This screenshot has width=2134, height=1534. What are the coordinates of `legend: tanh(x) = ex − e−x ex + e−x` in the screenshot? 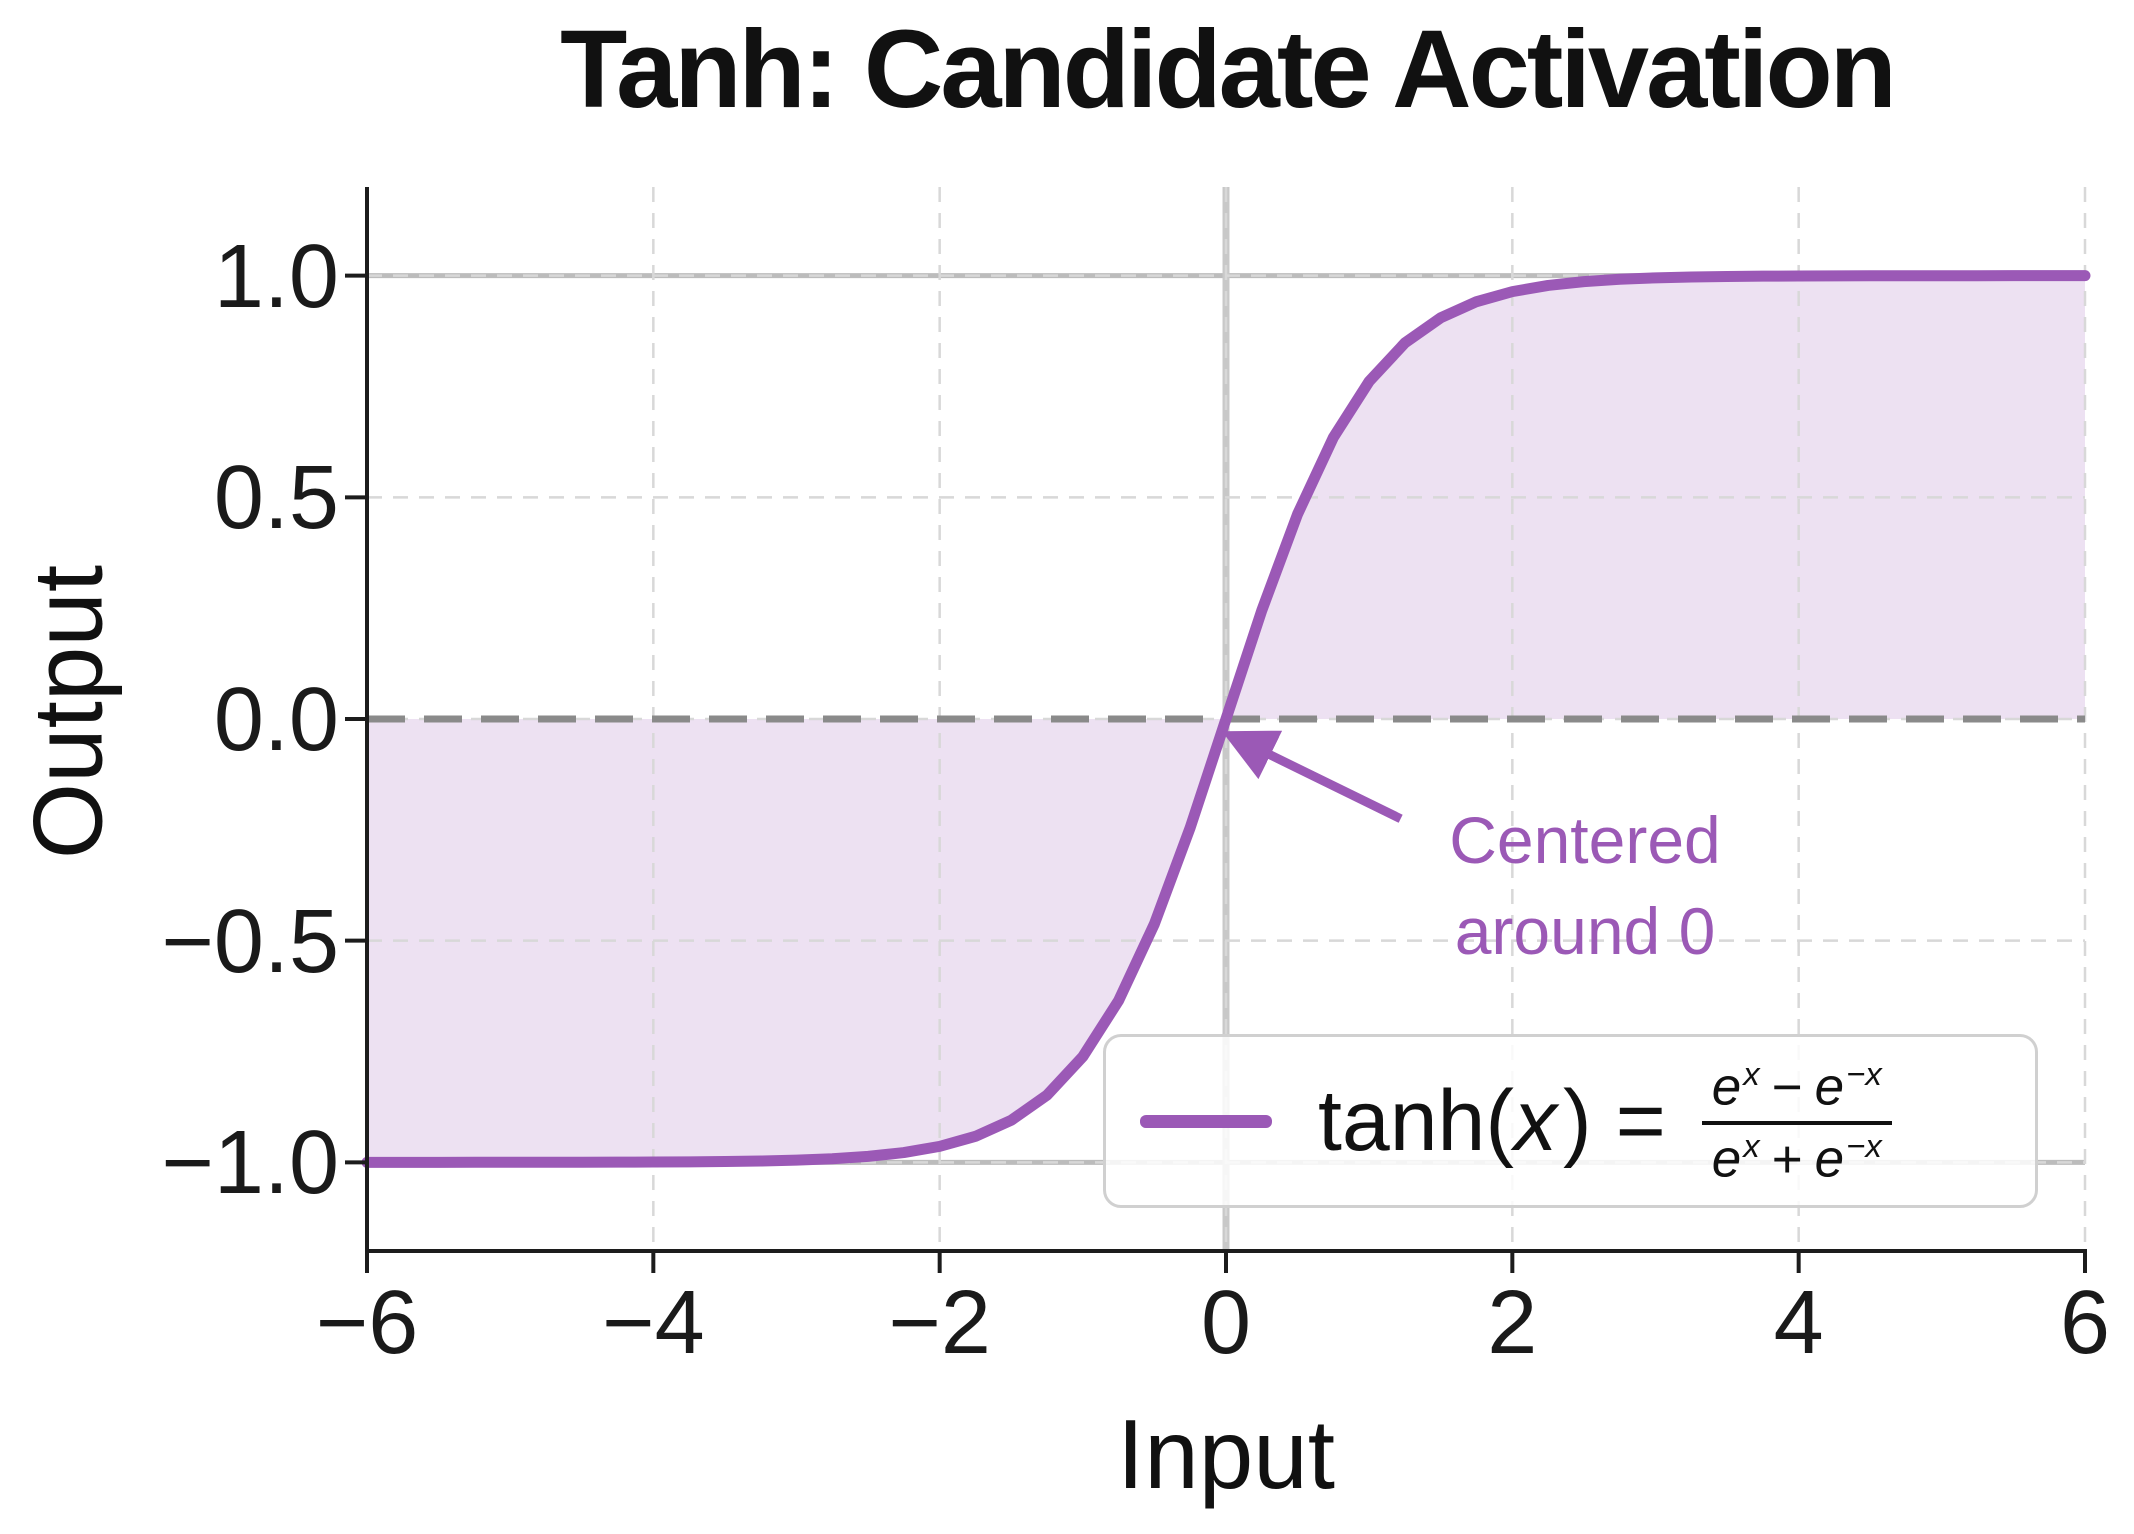 It's located at (1570, 1121).